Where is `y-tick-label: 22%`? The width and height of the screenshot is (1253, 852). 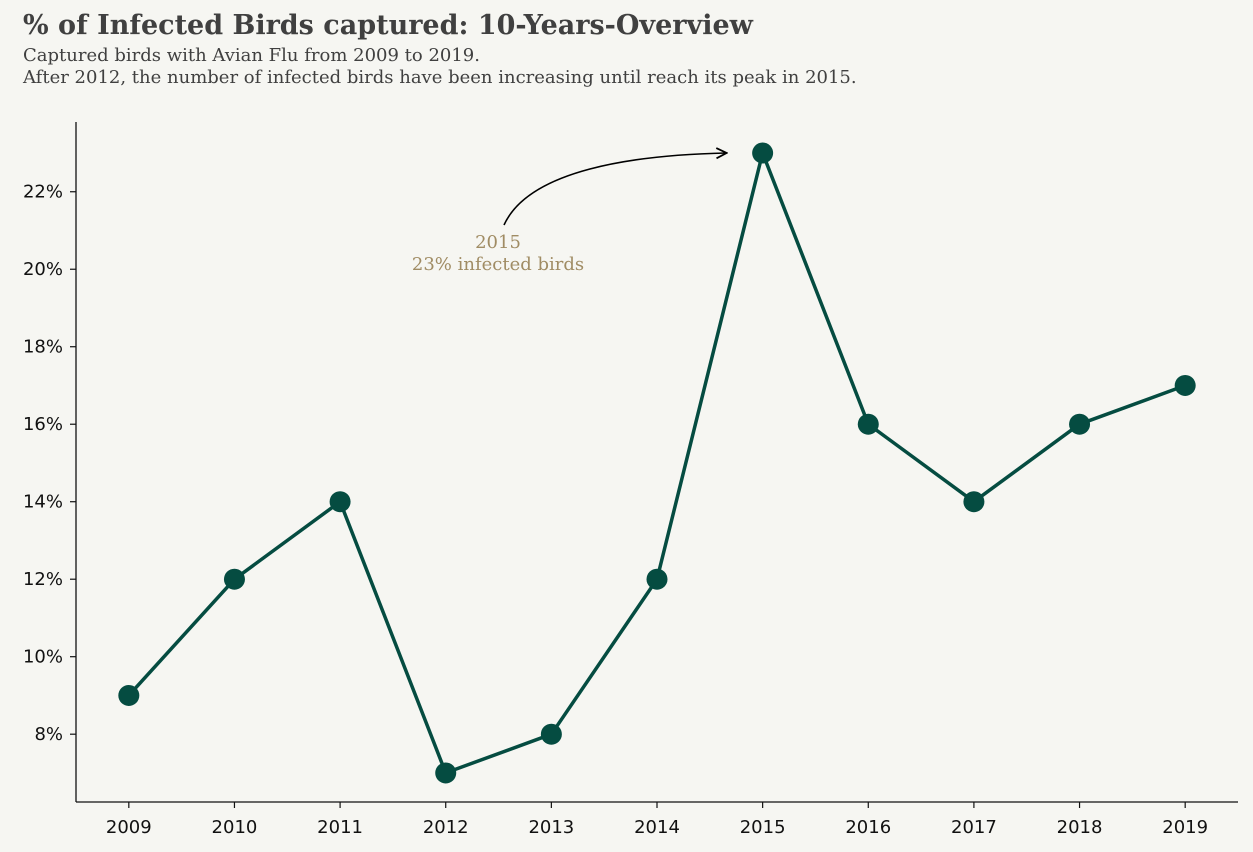 y-tick-label: 22% is located at coordinates (43, 192).